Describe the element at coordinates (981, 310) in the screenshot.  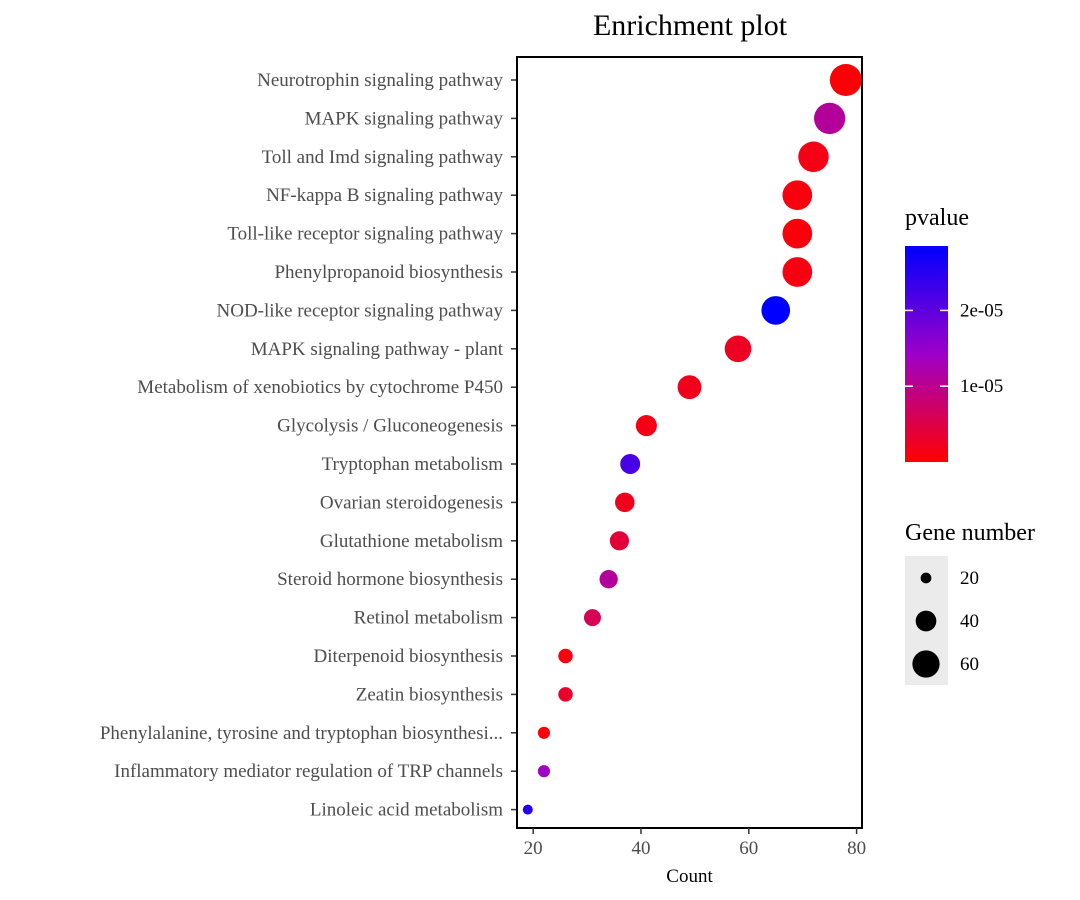
I see `colorbar-tick-label: 2e-05` at that location.